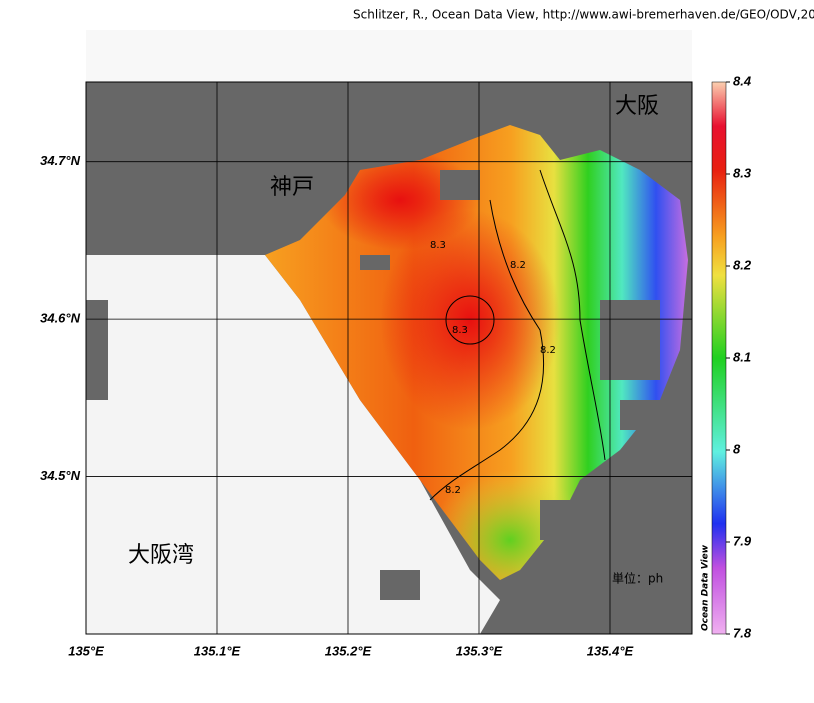 This screenshot has height=703, width=814. What do you see at coordinates (479, 650) in the screenshot?
I see `x-tick-label: 135.3°E` at bounding box center [479, 650].